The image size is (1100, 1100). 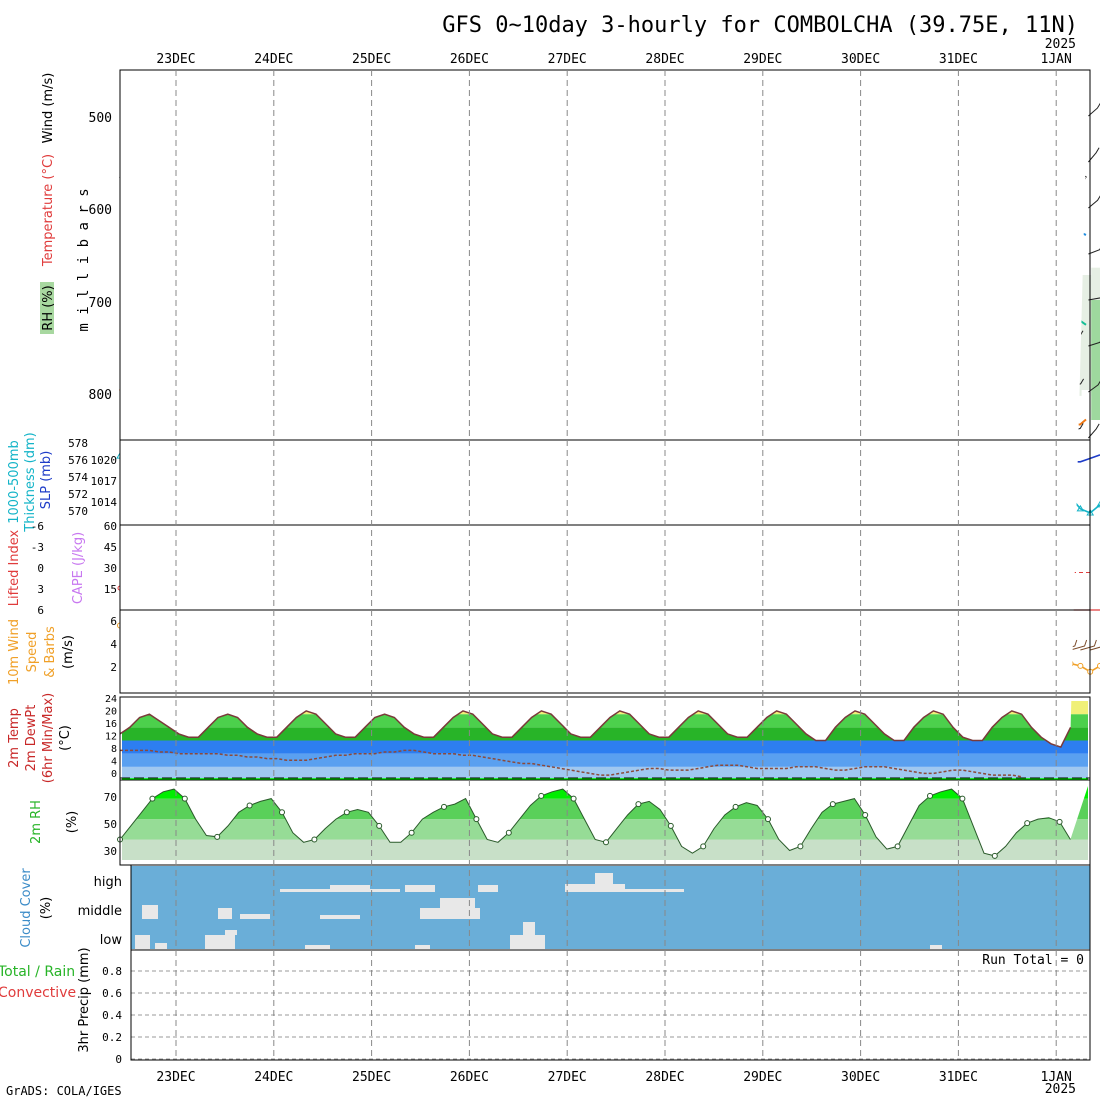 What do you see at coordinates (118, 1059) in the screenshot?
I see `precip-tick: 0` at bounding box center [118, 1059].